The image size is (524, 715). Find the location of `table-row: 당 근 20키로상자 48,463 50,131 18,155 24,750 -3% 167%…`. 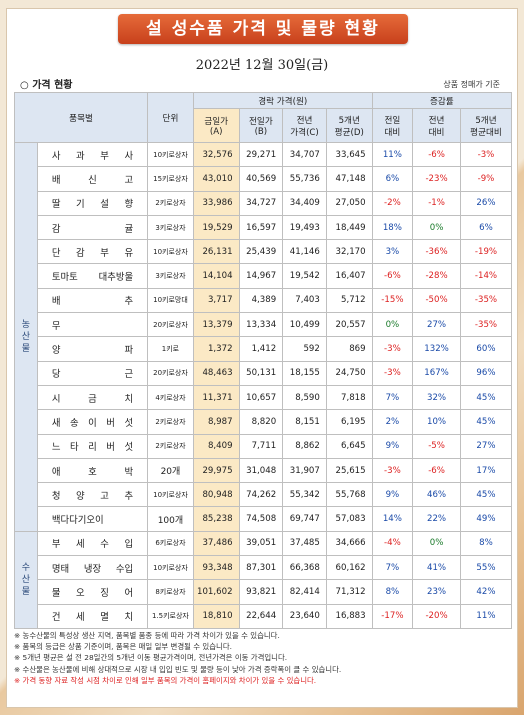

table-row: 당 근 20키로상자 48,463 50,131 18,155 24,750 -3% 167%… is located at coordinates (264, 373).